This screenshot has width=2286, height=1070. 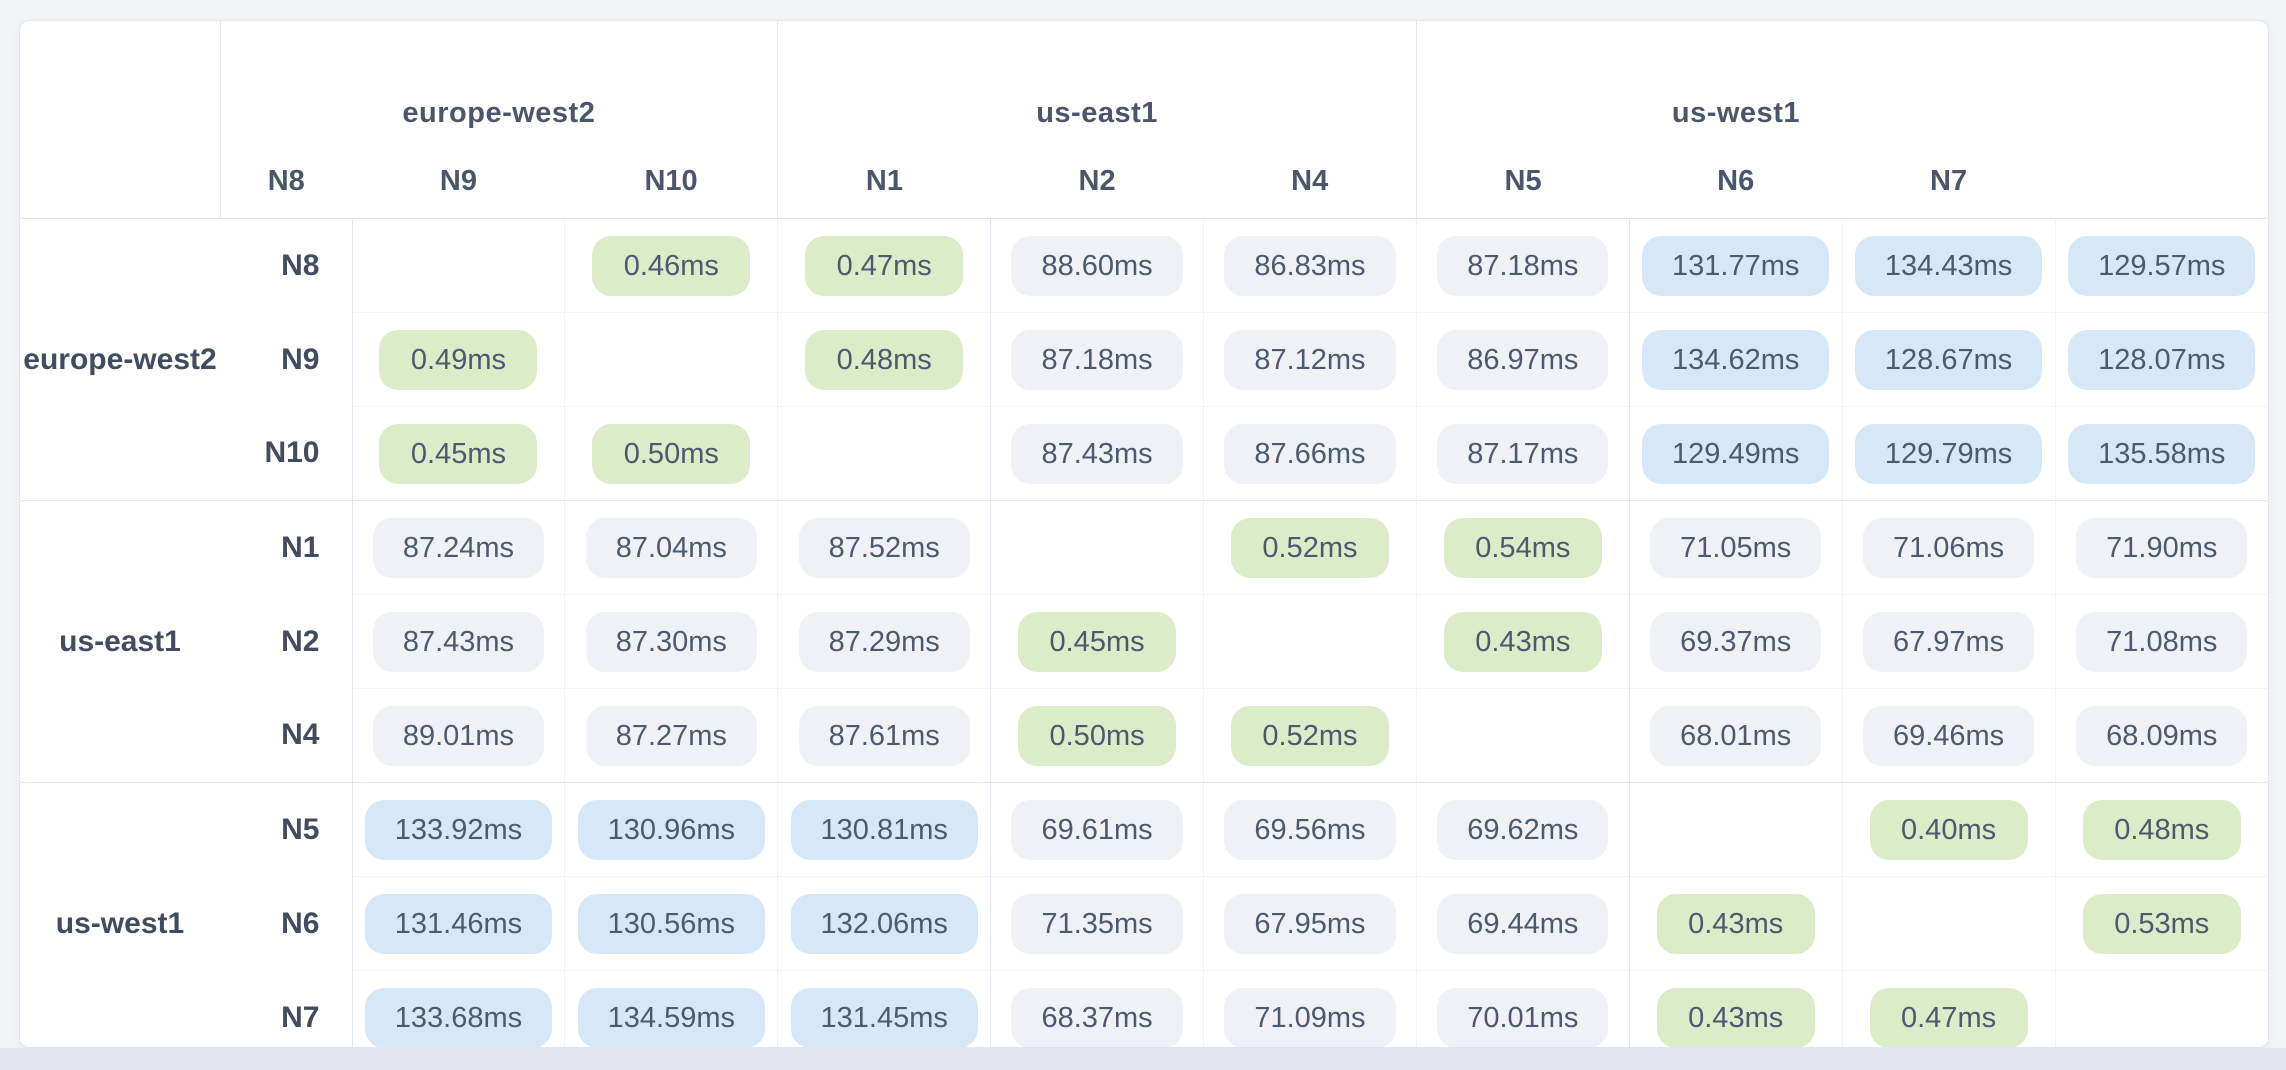 I want to click on latency-cell-N7-to-N1: 68.37ms, so click(x=1097, y=1008).